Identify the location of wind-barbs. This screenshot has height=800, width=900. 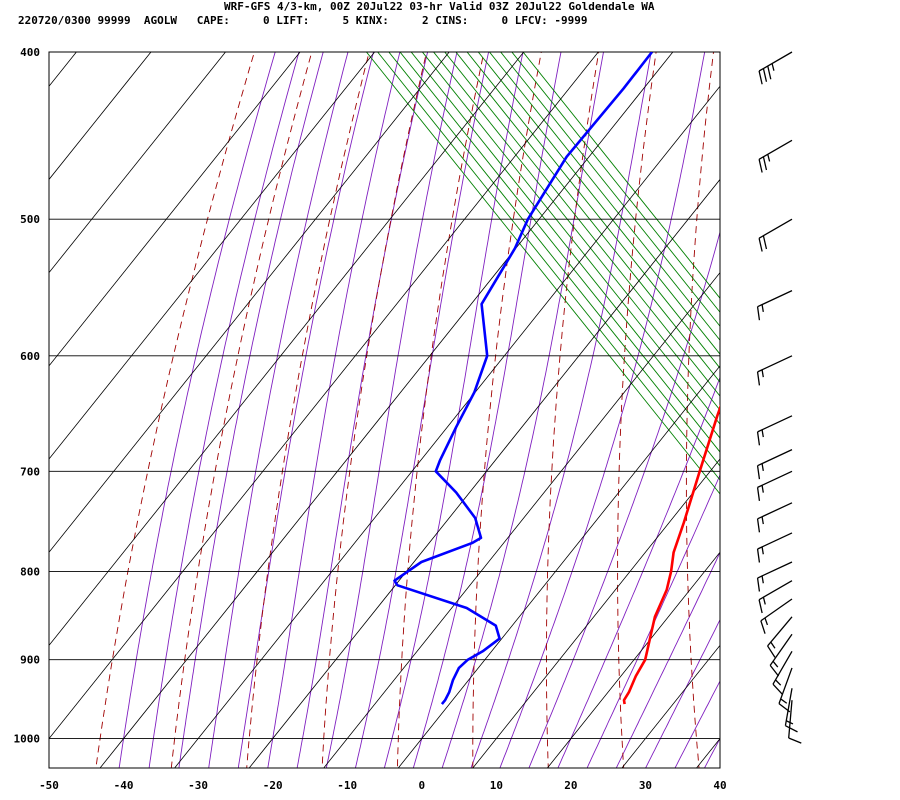
(779, 397).